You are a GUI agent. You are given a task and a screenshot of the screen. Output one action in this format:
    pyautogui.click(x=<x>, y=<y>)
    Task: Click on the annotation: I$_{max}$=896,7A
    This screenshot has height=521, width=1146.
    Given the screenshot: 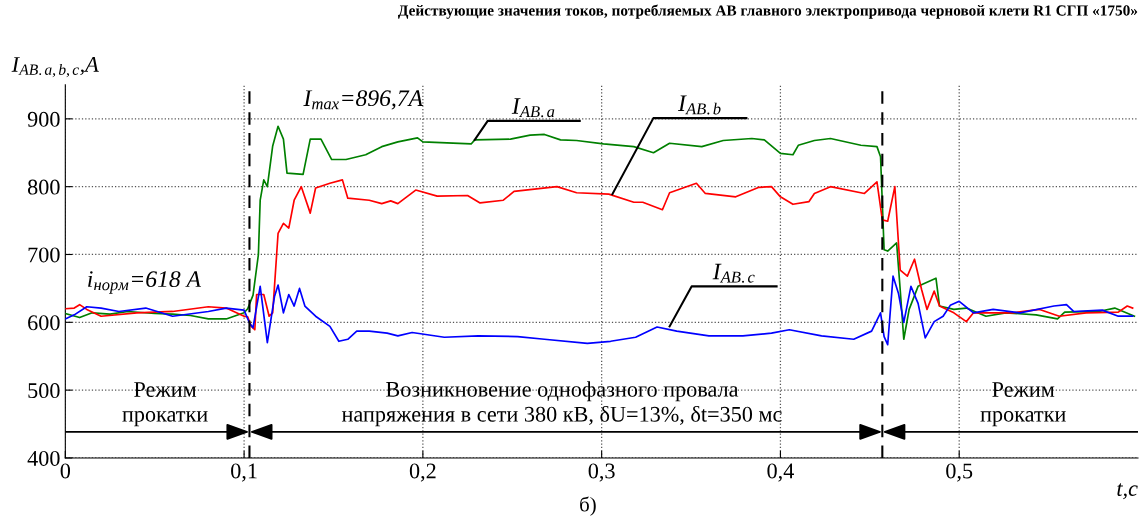 What is the action you would take?
    pyautogui.click(x=363, y=100)
    